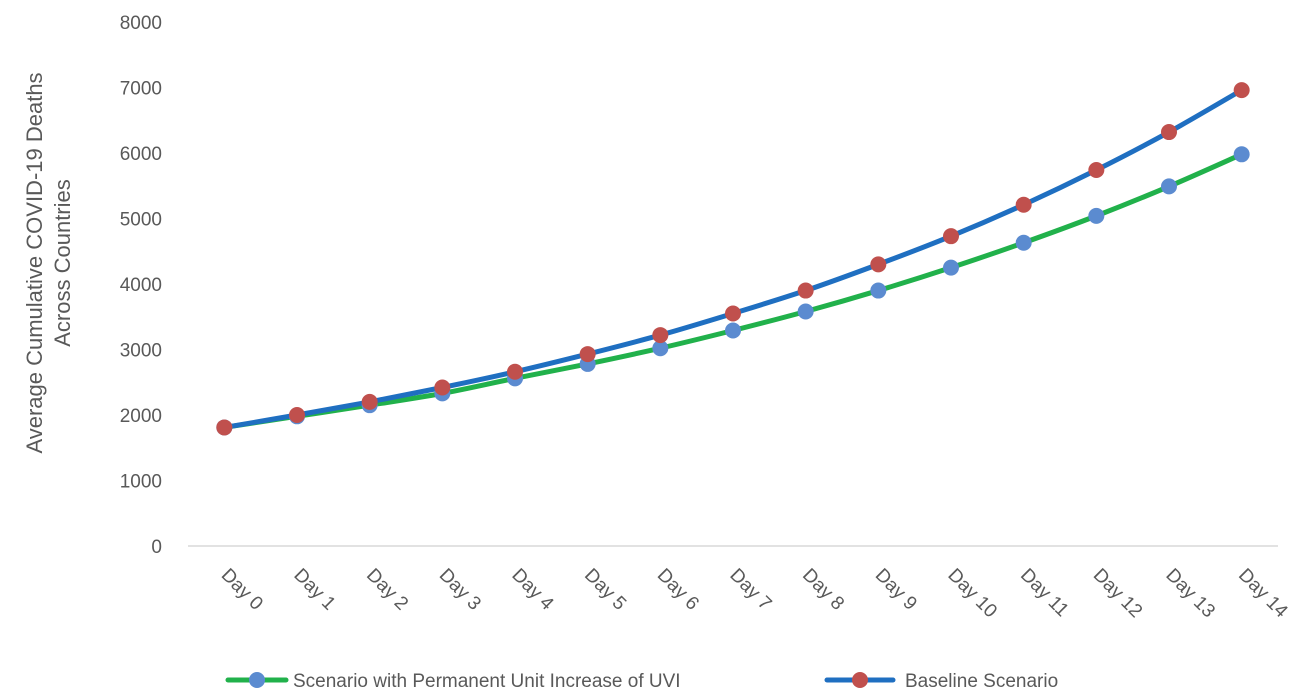 This screenshot has height=698, width=1311. Describe the element at coordinates (141, 154) in the screenshot. I see `y-tick-label: 6000` at that location.